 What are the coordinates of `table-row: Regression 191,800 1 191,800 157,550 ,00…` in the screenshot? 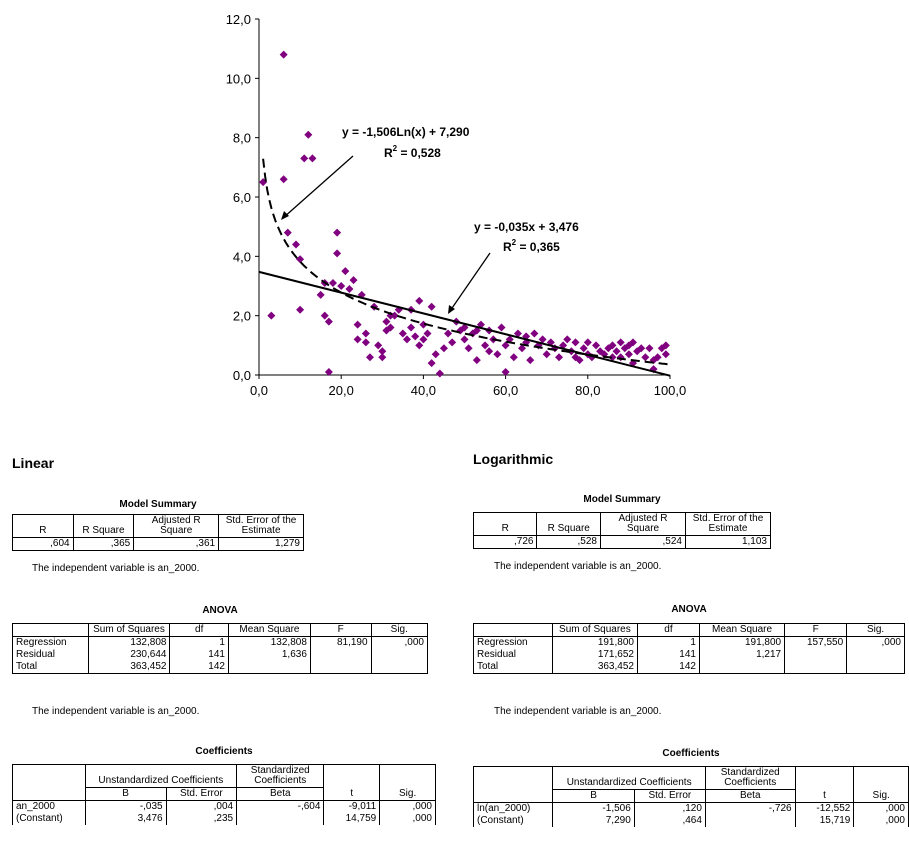 It's located at (689, 642).